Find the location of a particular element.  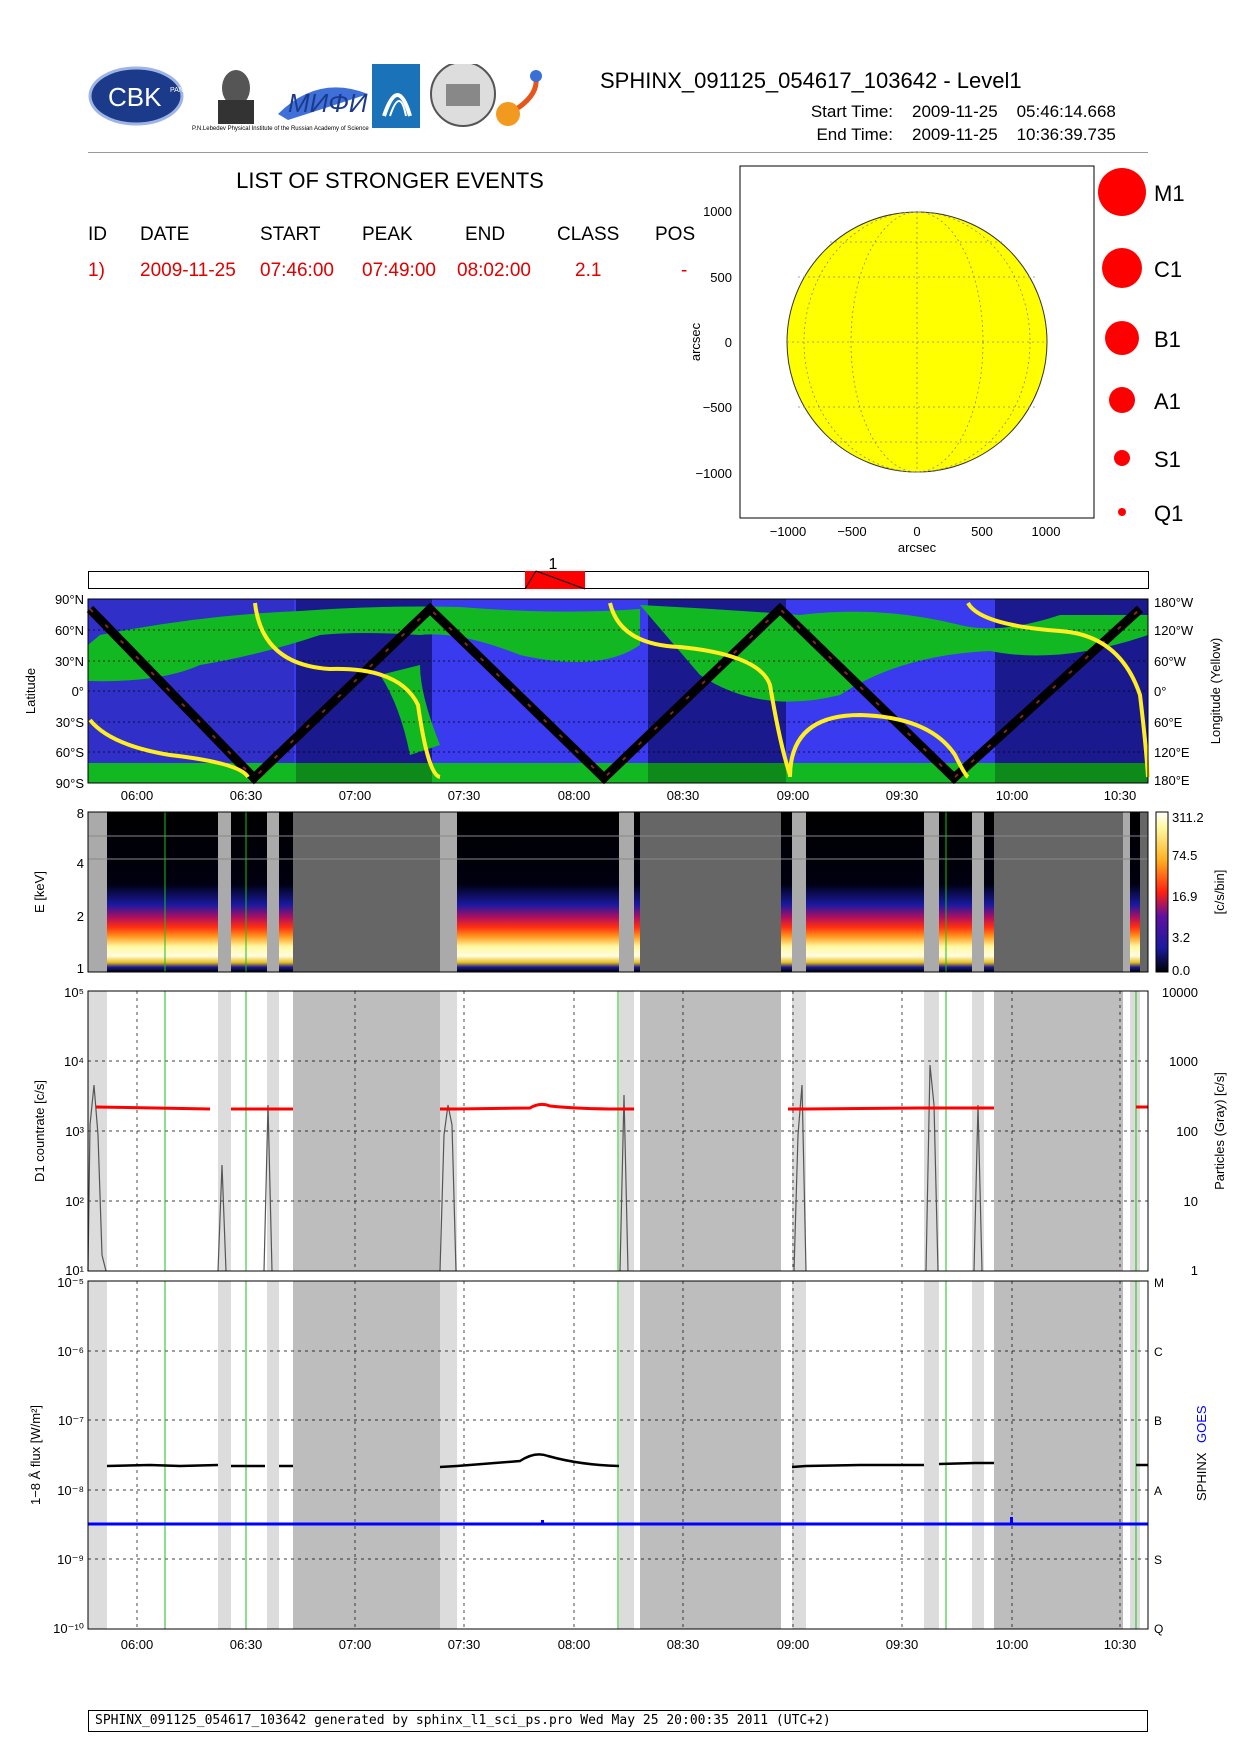

x-tick: −500 is located at coordinates (851, 531).